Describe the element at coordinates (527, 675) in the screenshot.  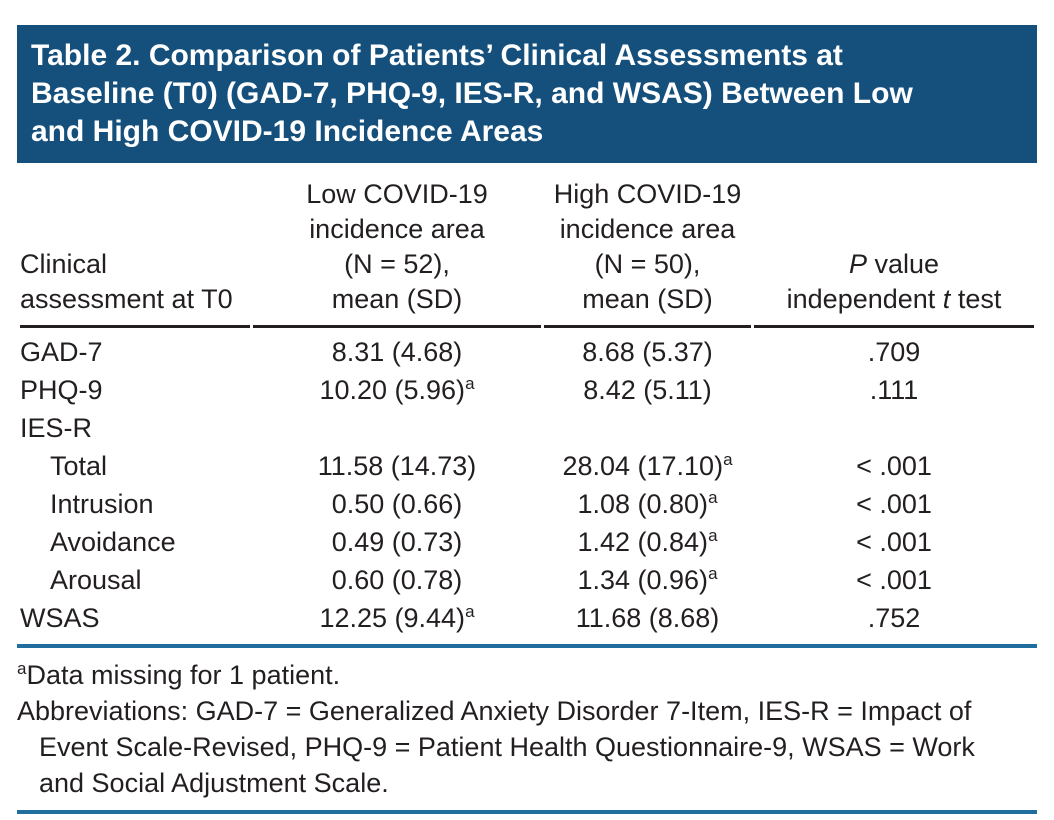
I see `missing-data-footnote: aData missing for 1 patient.` at that location.